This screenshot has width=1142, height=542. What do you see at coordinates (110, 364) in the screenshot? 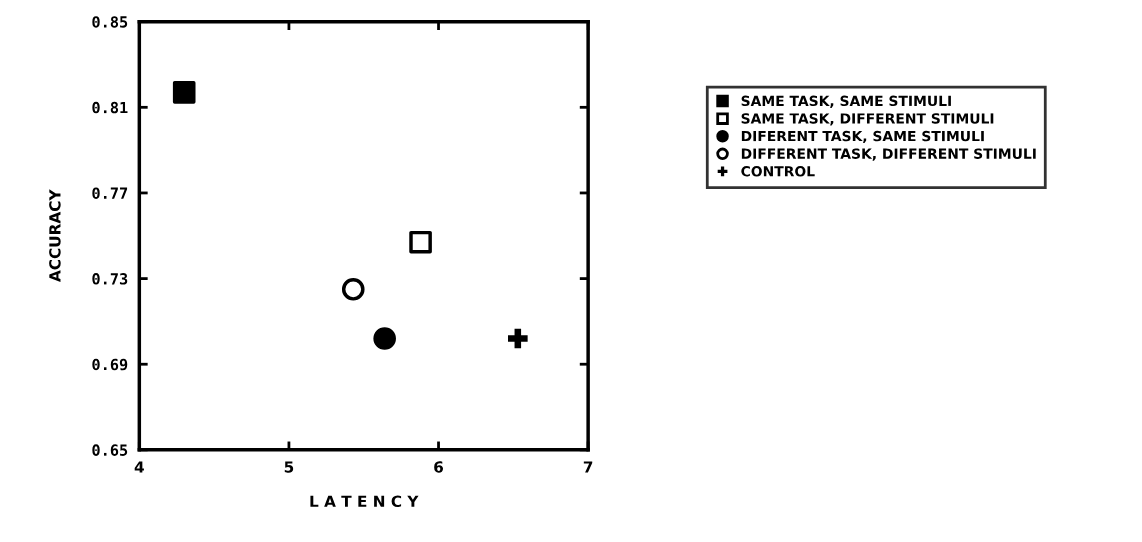
I see `y-tick-label: 0.69` at bounding box center [110, 364].